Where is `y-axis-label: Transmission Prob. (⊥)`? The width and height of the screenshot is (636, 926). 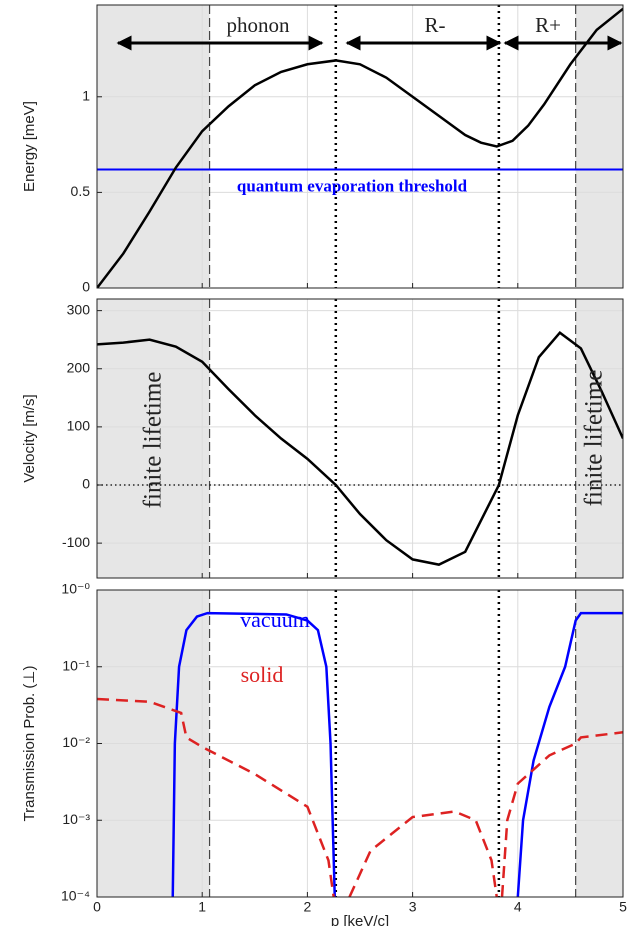
y-axis-label: Transmission Prob. (⊥) is located at coordinates (29, 744).